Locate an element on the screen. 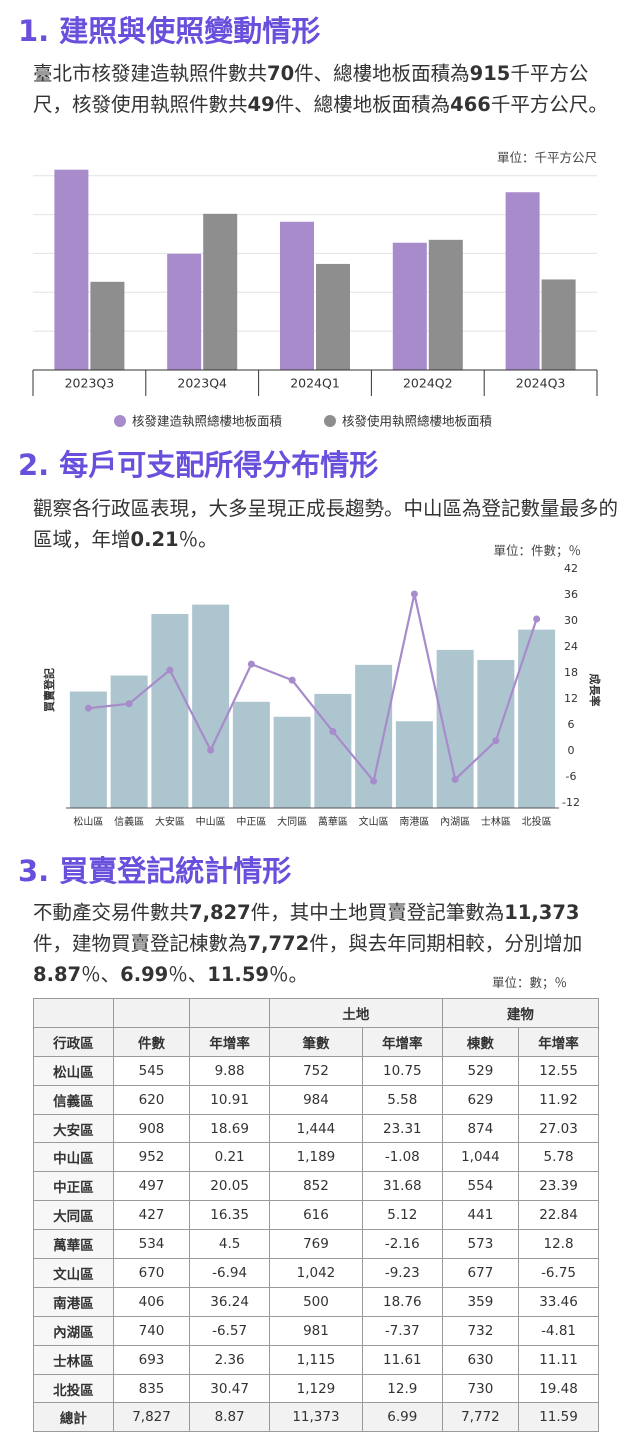 The width and height of the screenshot is (631, 1445). table-cell: 1,189 is located at coordinates (316, 1157).